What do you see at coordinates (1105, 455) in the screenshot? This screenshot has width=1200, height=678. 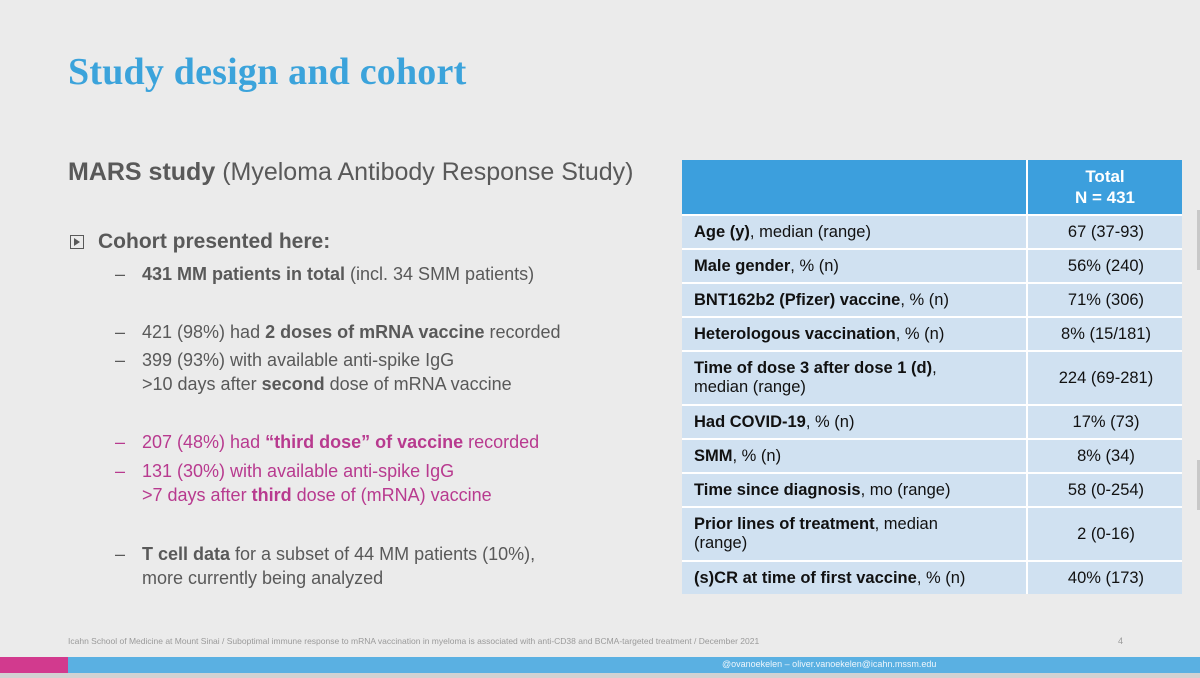 I see `row-value: 8% (34)` at bounding box center [1105, 455].